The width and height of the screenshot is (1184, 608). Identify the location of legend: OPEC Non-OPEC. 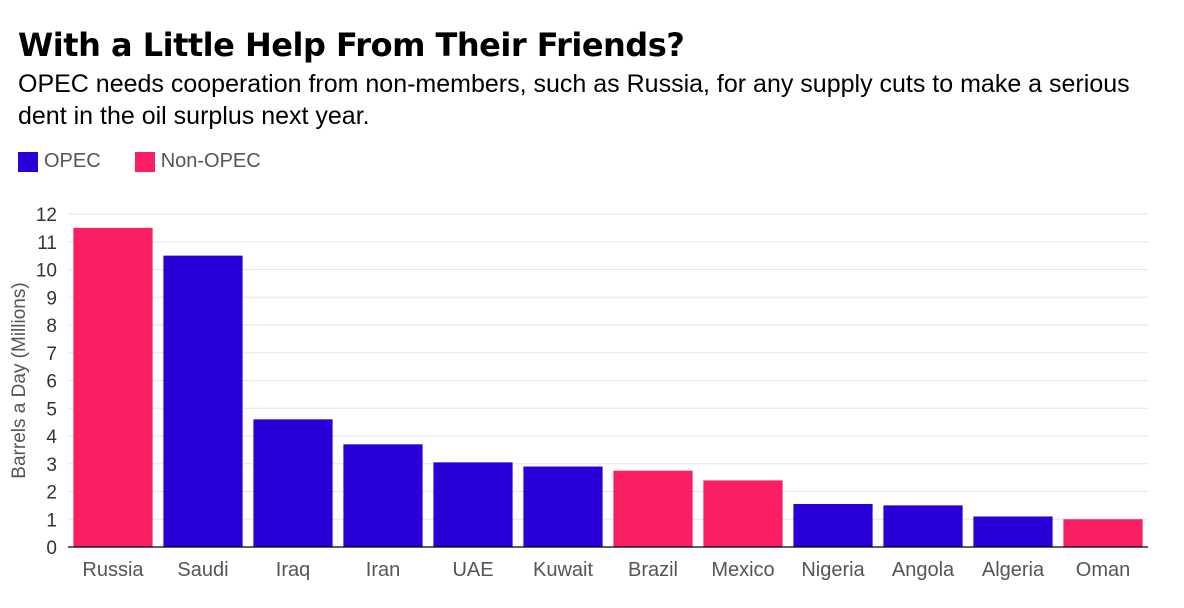
(139, 161).